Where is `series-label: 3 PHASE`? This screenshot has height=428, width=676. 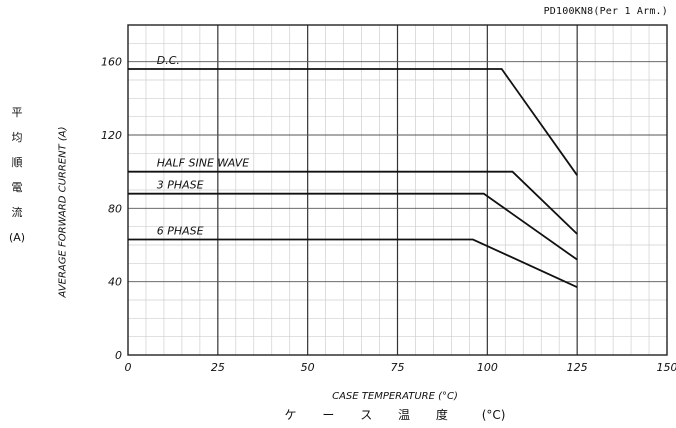
series-label: 3 PHASE is located at coordinates (180, 185).